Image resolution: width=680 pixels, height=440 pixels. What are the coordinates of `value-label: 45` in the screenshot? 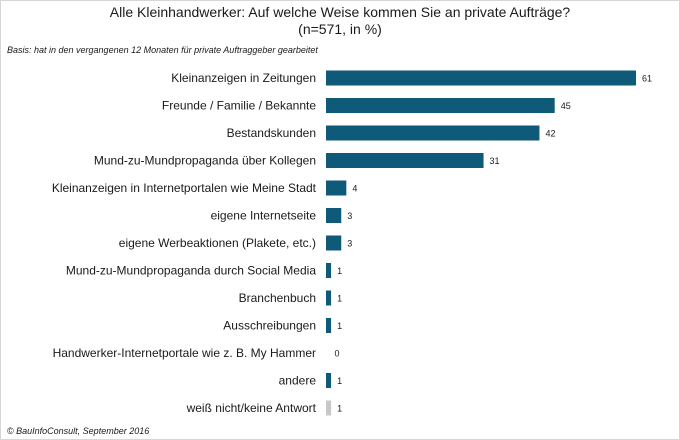 It's located at (566, 106).